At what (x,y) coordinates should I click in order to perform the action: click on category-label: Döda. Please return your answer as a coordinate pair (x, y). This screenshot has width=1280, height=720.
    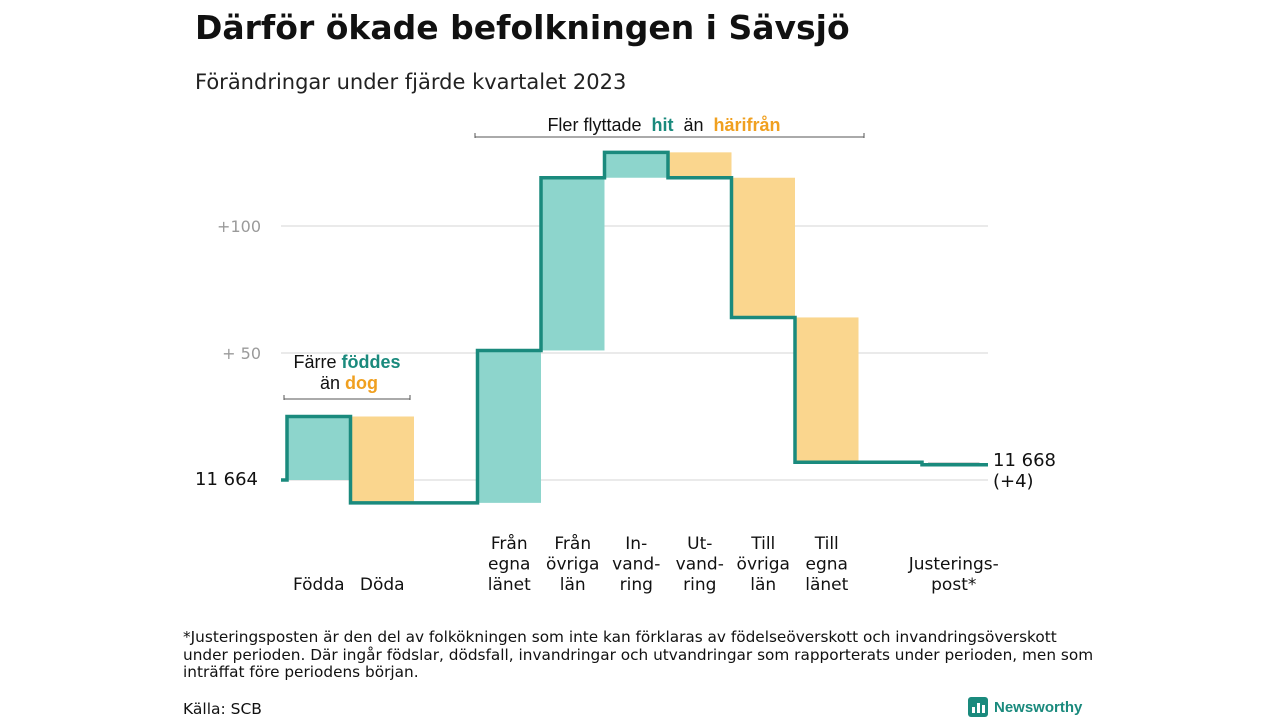
    Looking at the image, I should click on (382, 585).